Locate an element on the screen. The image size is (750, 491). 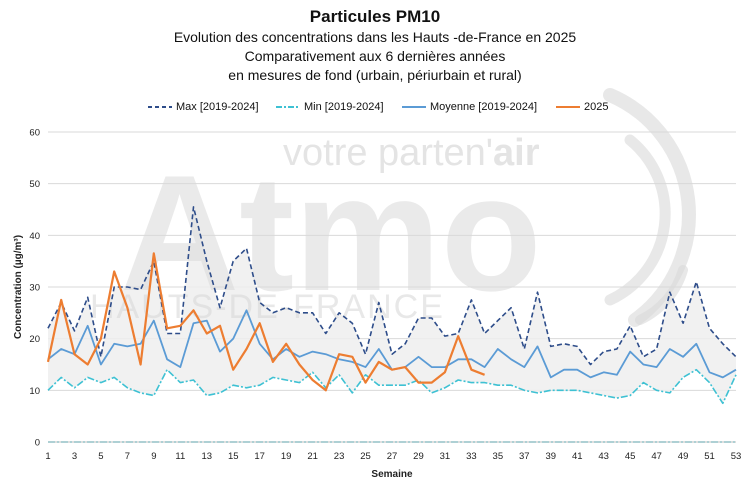
x-tick-label: 51 is located at coordinates (709, 456).